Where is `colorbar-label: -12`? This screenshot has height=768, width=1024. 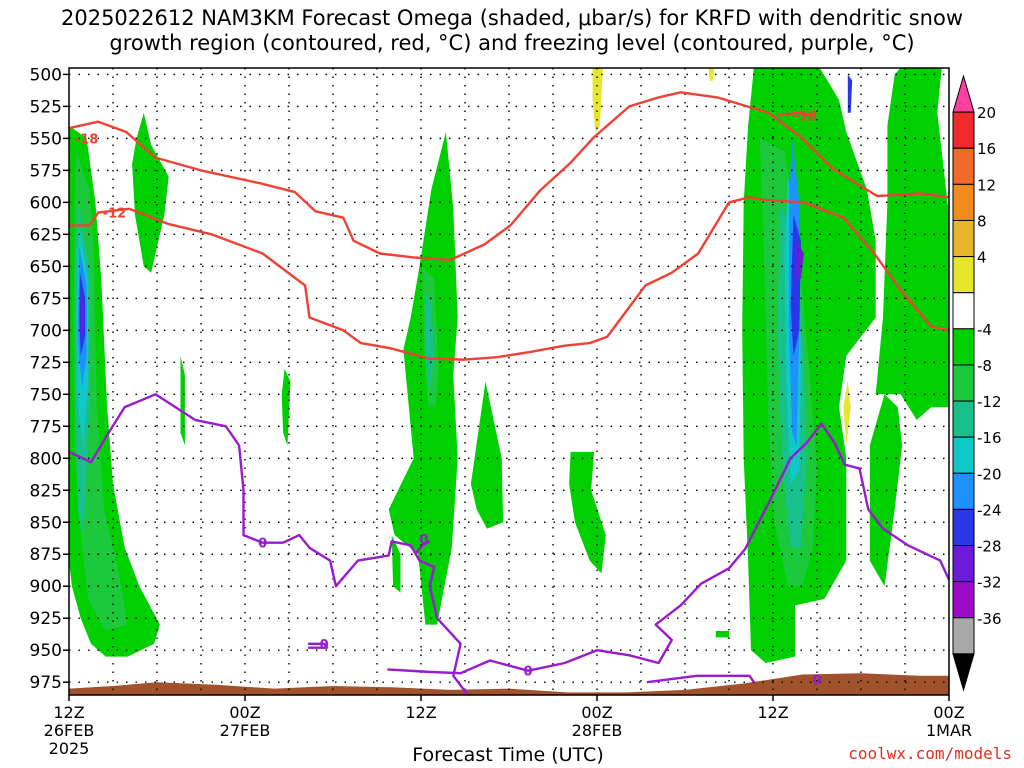 colorbar-label: -12 is located at coordinates (989, 402).